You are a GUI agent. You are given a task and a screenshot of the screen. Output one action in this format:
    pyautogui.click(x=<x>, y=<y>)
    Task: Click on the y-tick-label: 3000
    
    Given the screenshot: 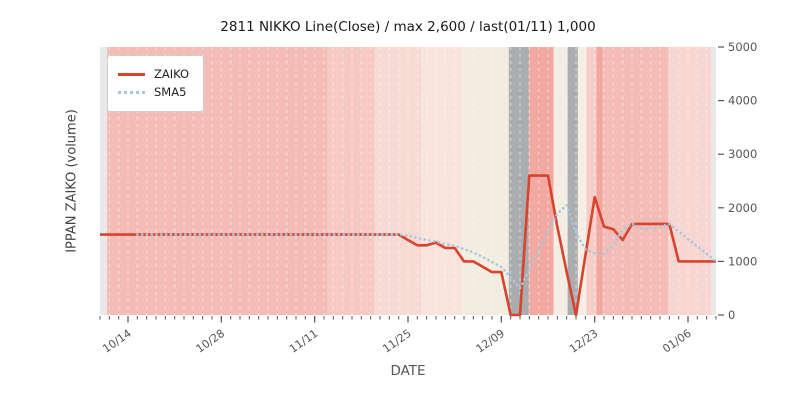 What is the action you would take?
    pyautogui.click(x=742, y=154)
    